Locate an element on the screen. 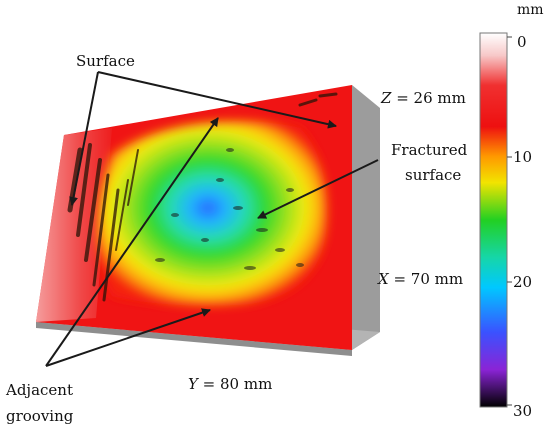 The image size is (550, 437). colorbar-ticks is located at coordinates (509, 221).